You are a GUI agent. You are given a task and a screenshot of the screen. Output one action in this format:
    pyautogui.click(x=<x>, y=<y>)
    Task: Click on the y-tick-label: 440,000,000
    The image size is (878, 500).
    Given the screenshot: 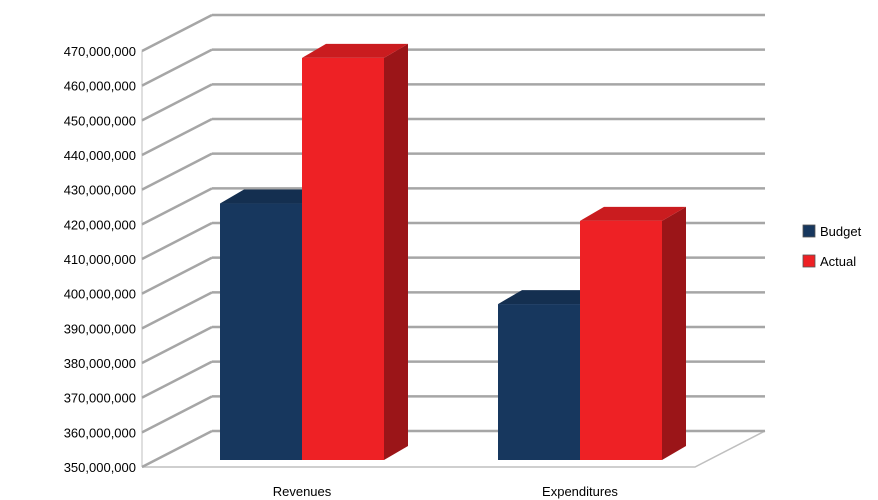 What is the action you would take?
    pyautogui.click(x=100, y=155)
    